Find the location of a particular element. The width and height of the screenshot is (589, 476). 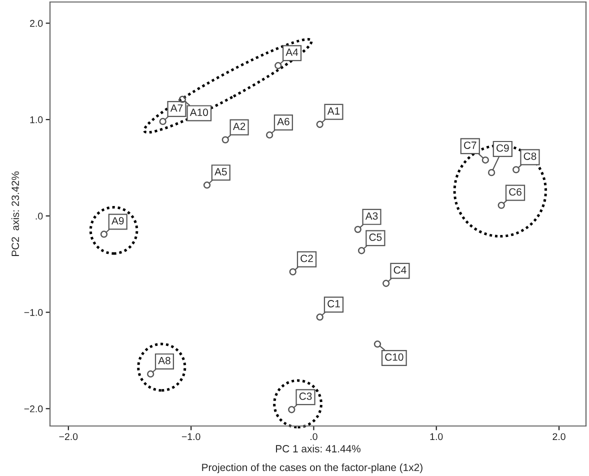

annotation: C8 is located at coordinates (530, 156).